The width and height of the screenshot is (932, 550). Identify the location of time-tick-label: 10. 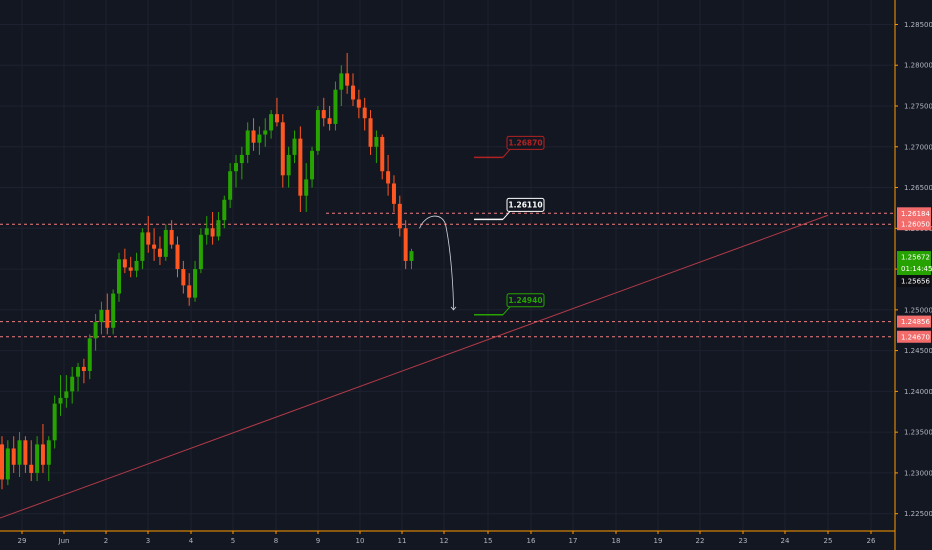
(360, 541).